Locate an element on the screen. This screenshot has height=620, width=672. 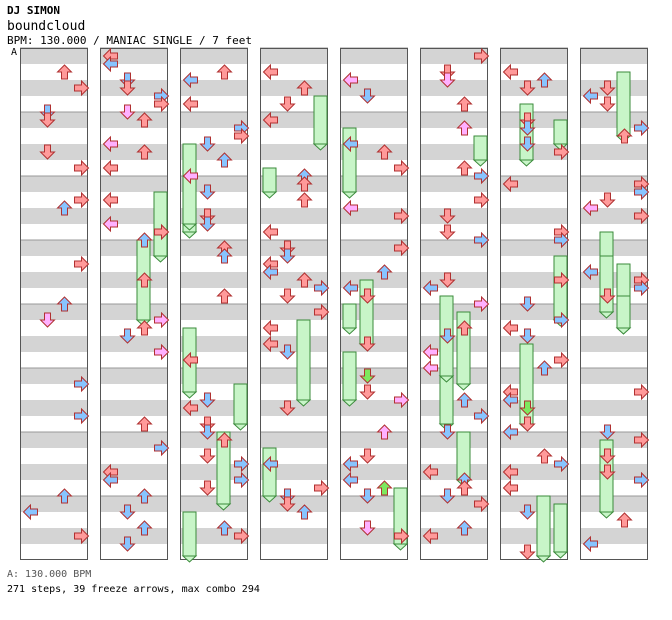
section-marker: A is located at coordinates (14, 52).